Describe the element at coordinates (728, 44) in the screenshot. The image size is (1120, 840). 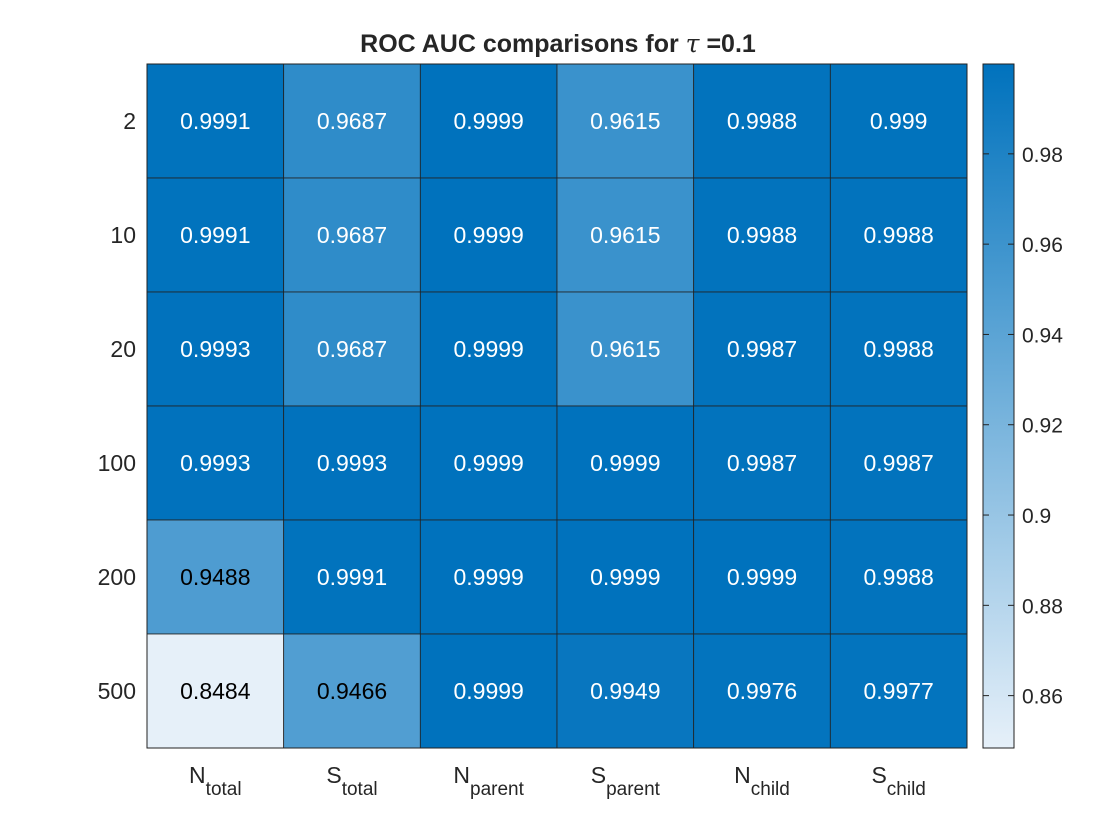
I see `chart-title-suffix: =0.1` at that location.